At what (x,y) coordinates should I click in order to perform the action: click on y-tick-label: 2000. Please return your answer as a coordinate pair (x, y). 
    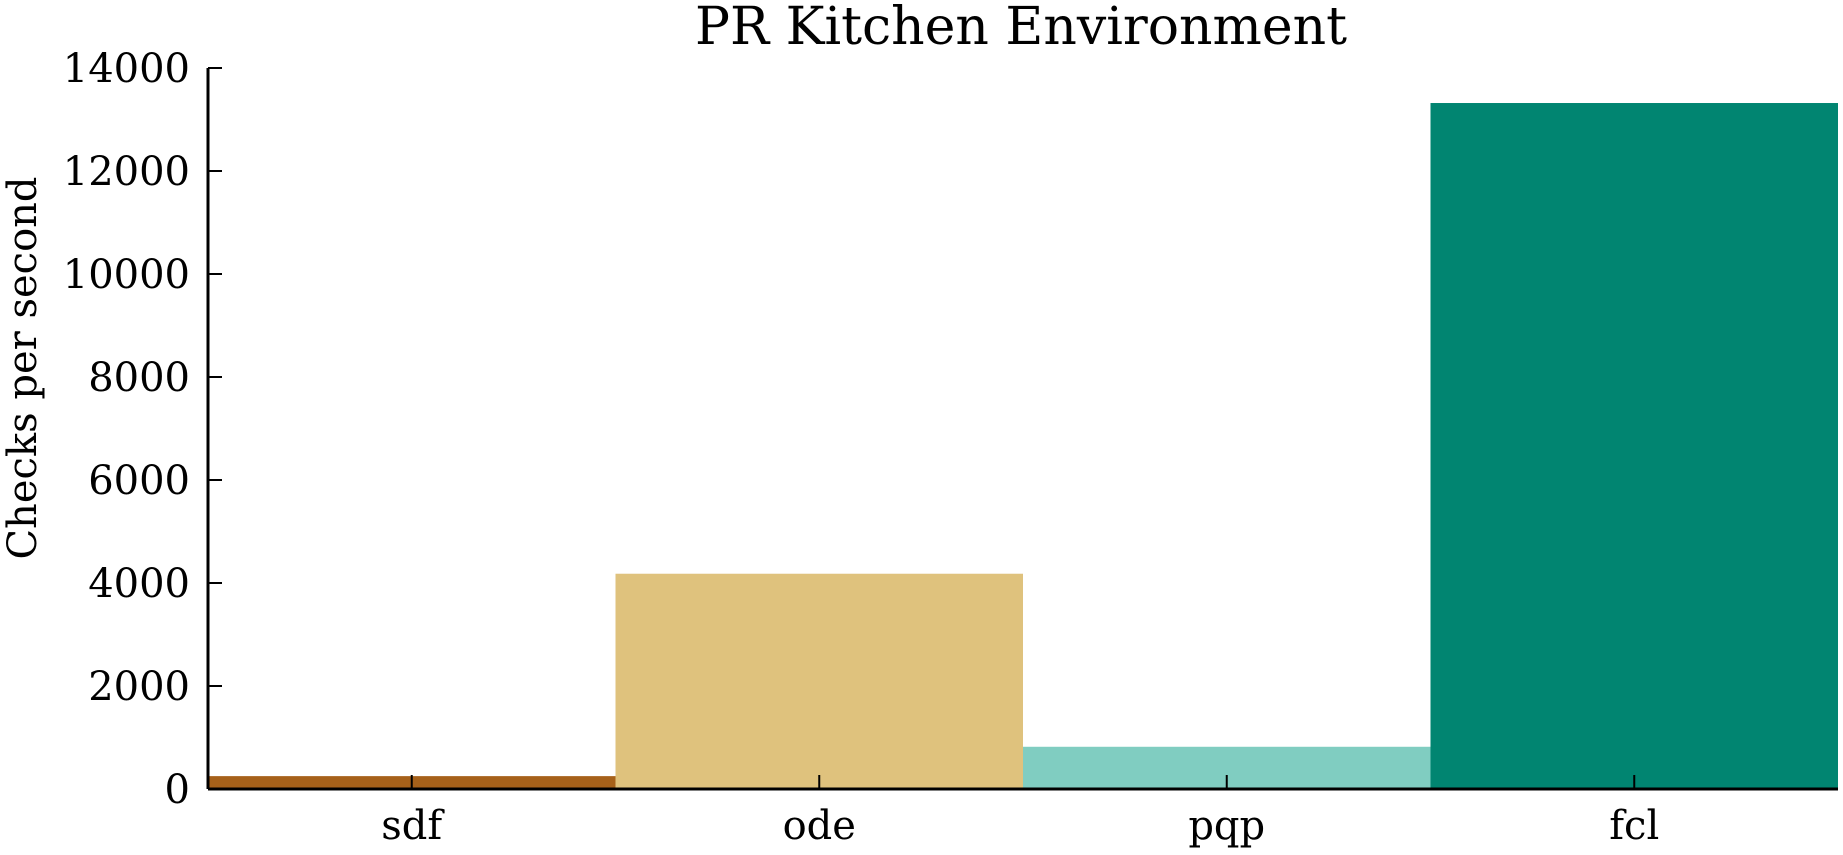
    Looking at the image, I should click on (139, 687).